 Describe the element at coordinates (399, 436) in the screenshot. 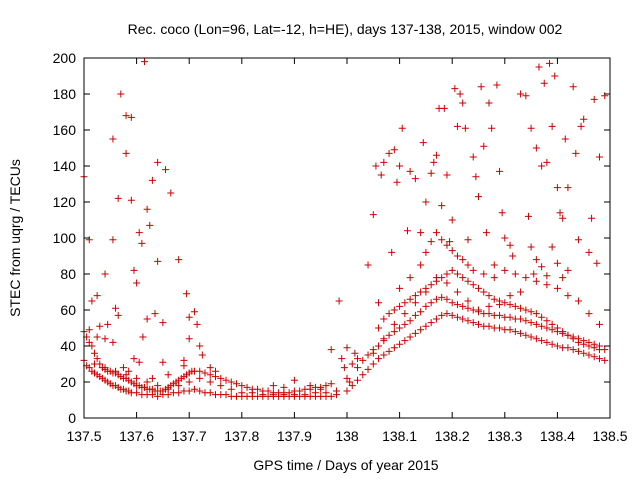

I see `x-tick-label: 138.1` at that location.